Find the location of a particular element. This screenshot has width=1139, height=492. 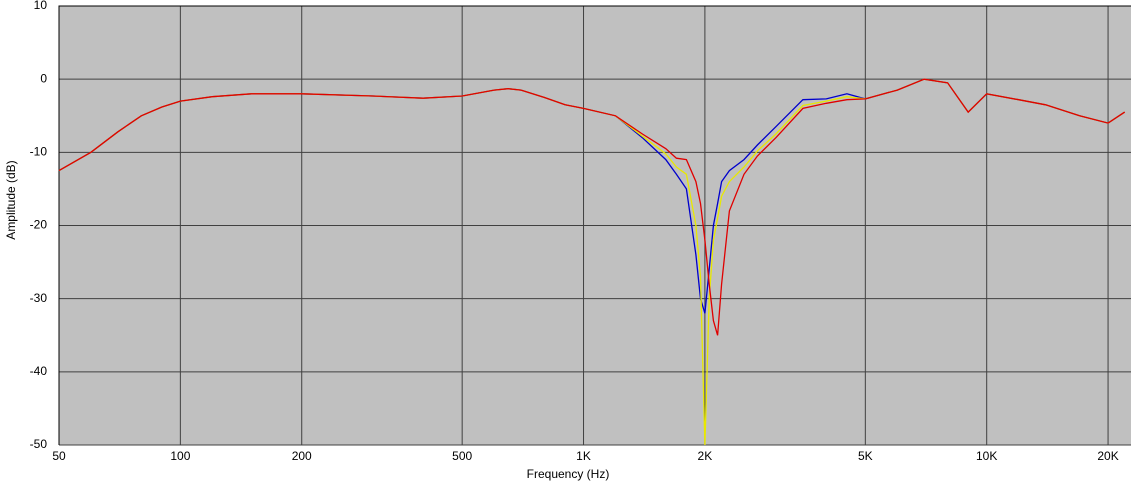

x-tick-label: 200 is located at coordinates (302, 456).